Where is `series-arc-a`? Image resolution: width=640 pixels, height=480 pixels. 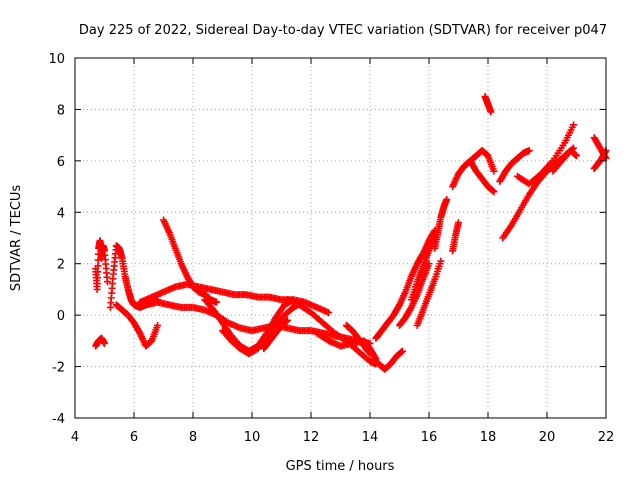
series-arc-a is located at coordinates (100, 342).